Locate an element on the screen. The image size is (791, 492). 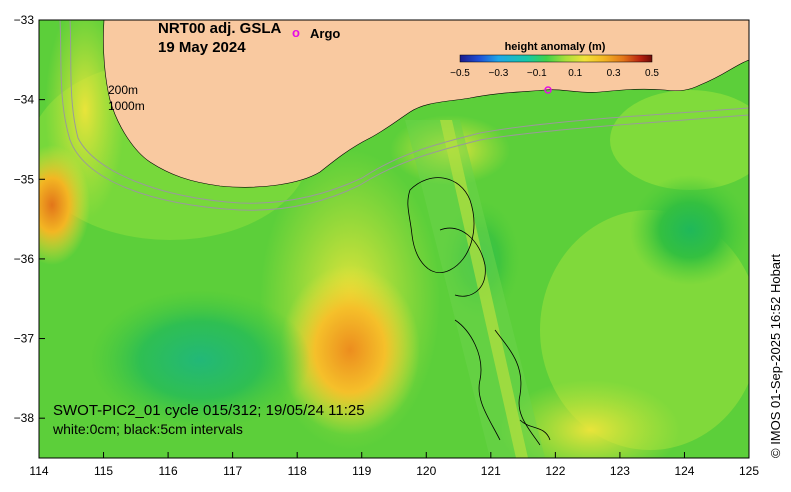
y-tick-label: −36 is located at coordinates (24, 259).